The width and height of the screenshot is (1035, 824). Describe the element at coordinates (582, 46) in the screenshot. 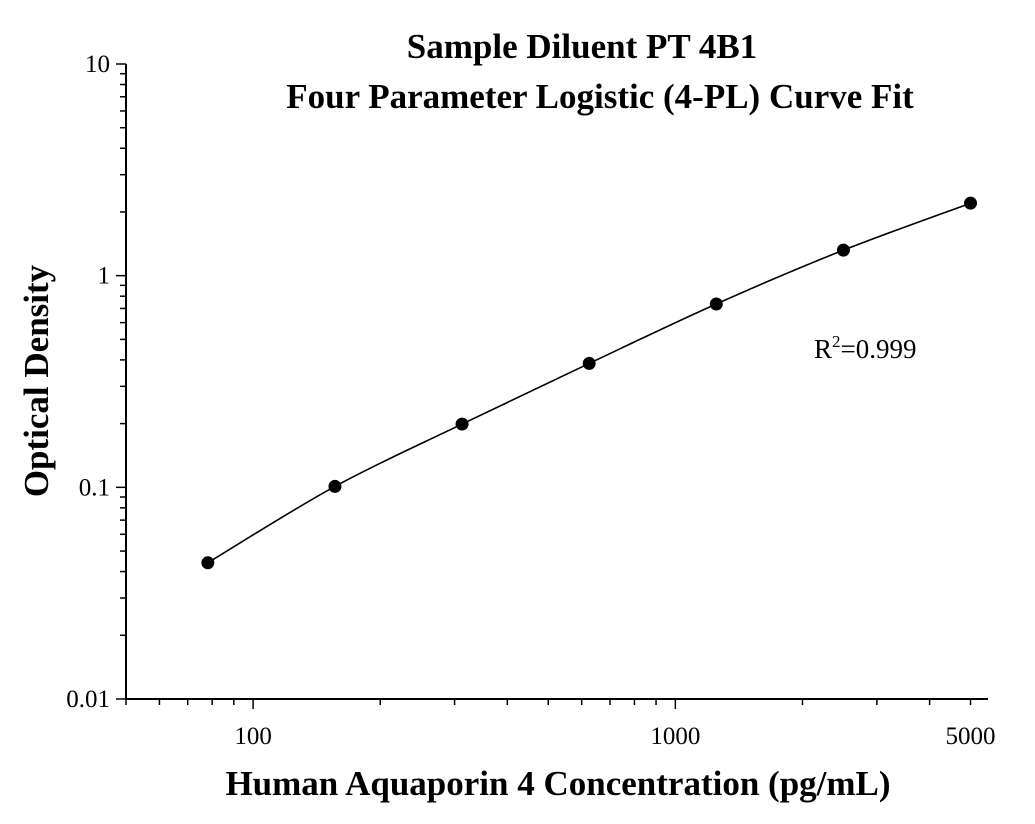

I see `chart-title: Sample Diluent PT 4B1` at that location.